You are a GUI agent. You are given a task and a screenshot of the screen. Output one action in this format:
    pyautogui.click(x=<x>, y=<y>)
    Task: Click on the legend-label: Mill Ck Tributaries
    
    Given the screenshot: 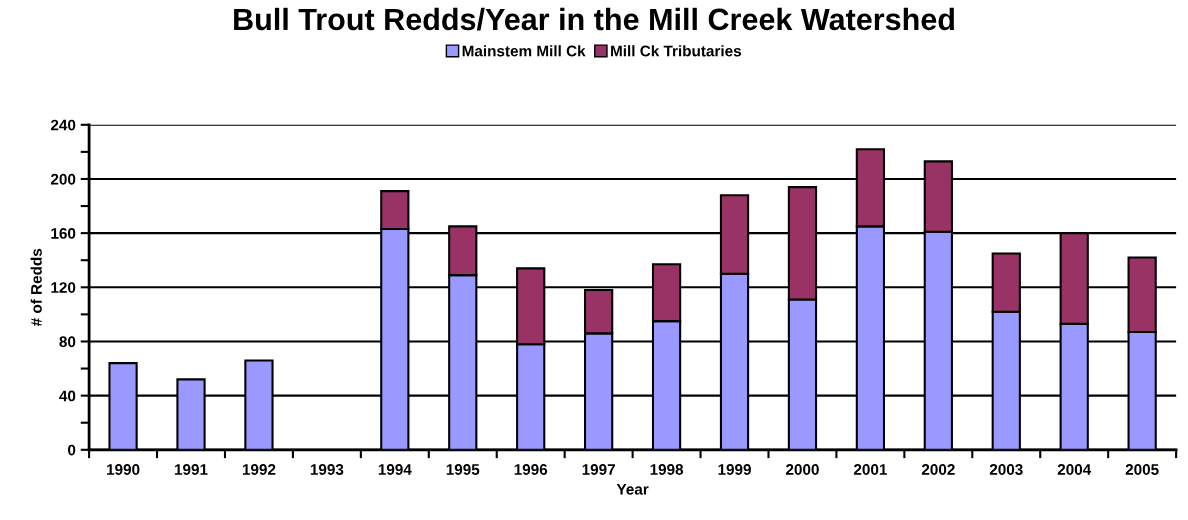 What is the action you would take?
    pyautogui.click(x=676, y=51)
    